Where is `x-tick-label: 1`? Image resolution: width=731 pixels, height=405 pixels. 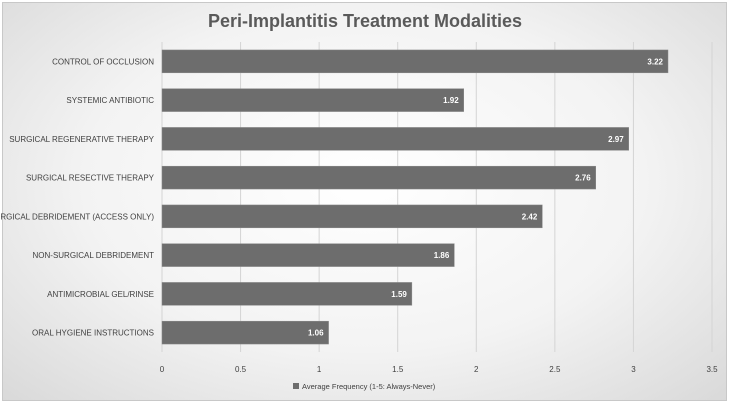
x-tick-label: 1 is located at coordinates (319, 369).